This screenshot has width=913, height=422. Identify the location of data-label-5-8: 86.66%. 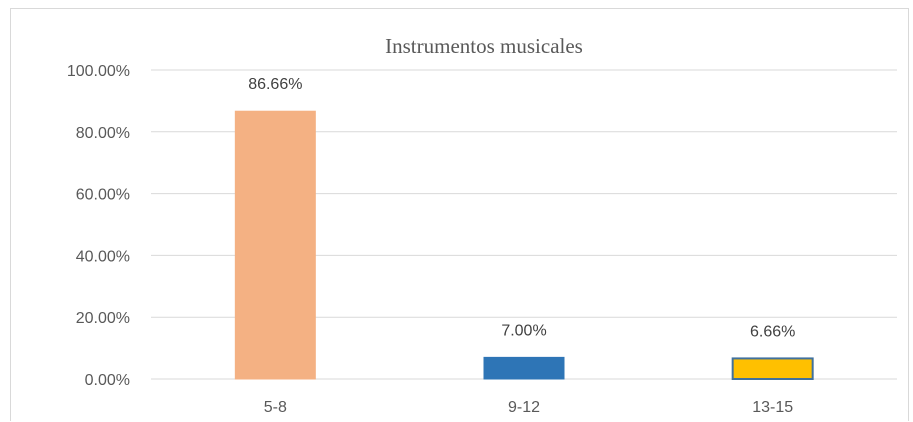
(275, 84).